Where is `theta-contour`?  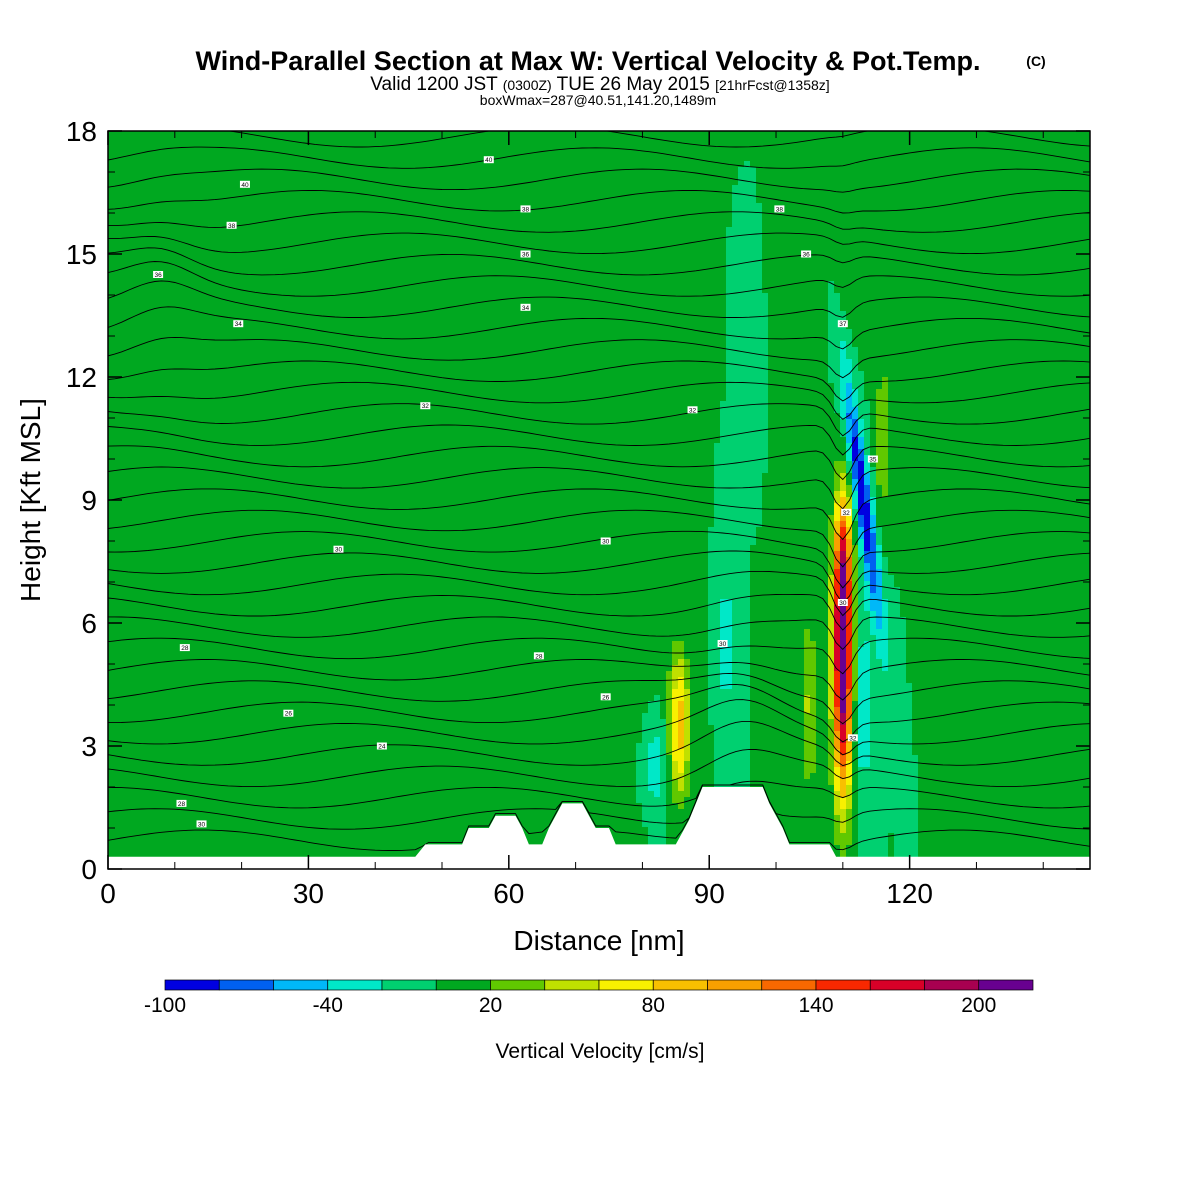
theta-contour is located at coordinates (599, 488).